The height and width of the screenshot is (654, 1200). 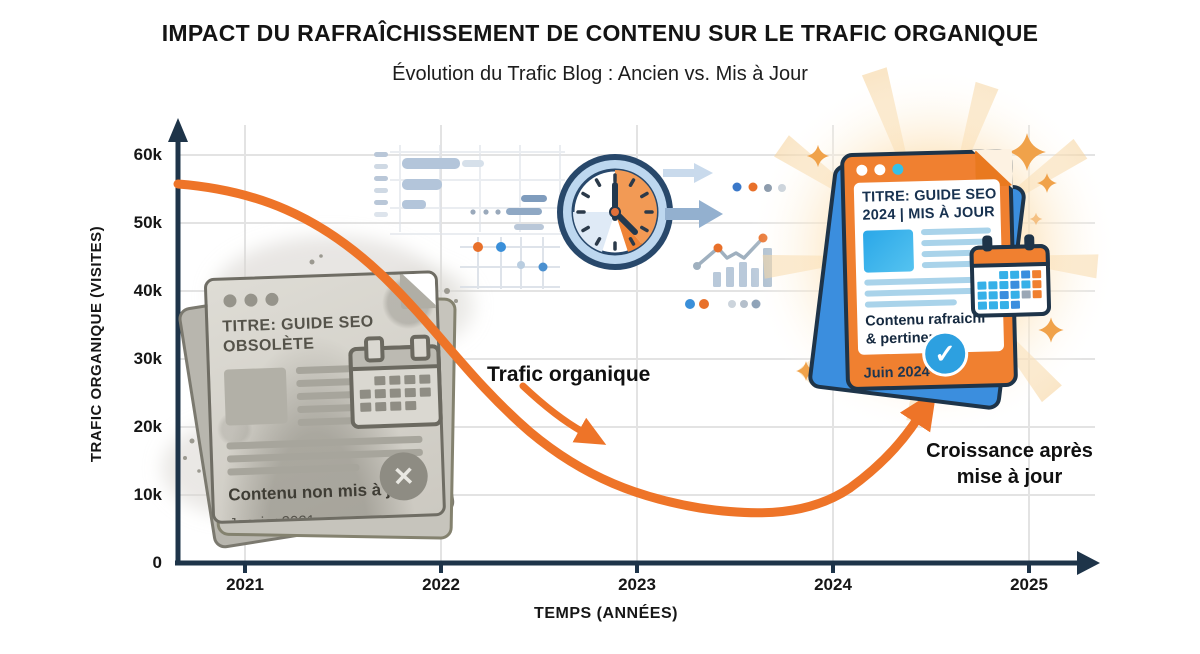 I want to click on x-tick-2025: 2025, so click(x=1029, y=584).